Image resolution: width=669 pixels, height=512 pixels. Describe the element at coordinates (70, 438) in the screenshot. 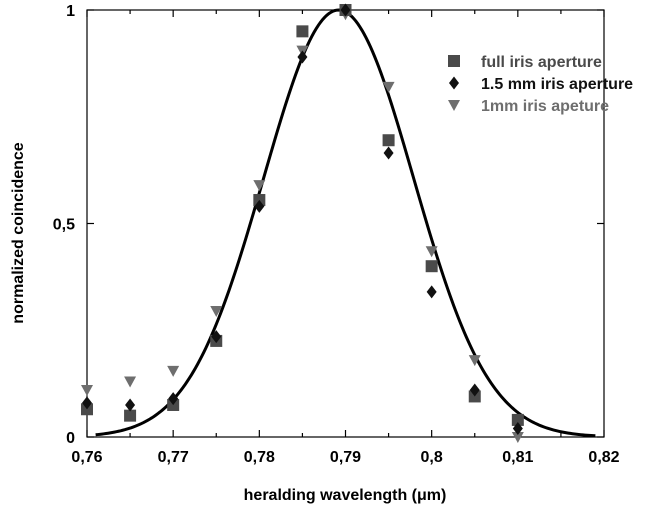

I see `y-tick-label: 0` at that location.